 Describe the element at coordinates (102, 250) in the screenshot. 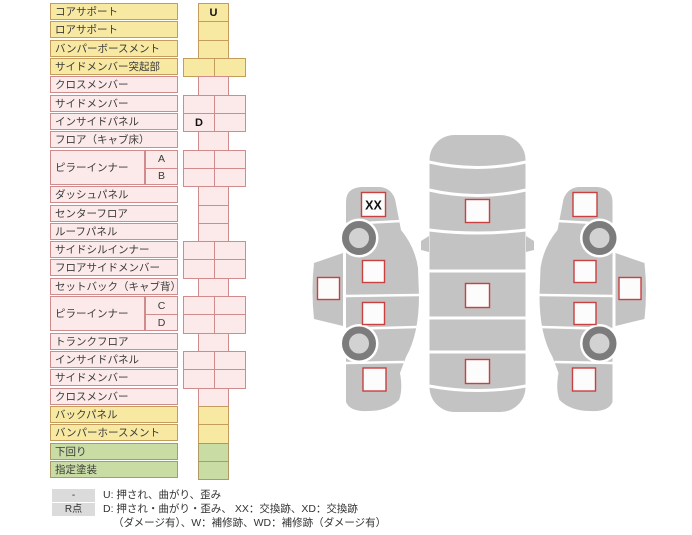

I see `part-label-text: サイドシルインナー` at that location.